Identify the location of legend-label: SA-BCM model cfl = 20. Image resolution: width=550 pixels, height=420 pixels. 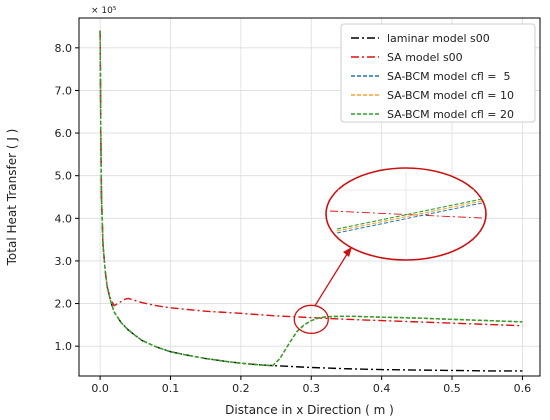
(450, 114).